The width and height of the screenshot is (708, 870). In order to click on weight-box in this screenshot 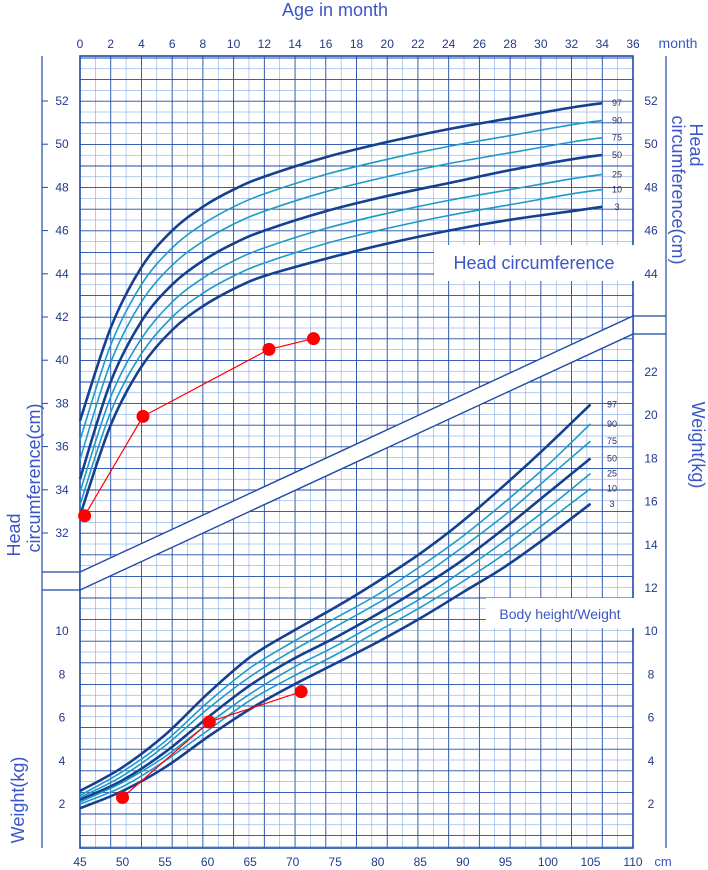, I will do `click(560, 613)`.